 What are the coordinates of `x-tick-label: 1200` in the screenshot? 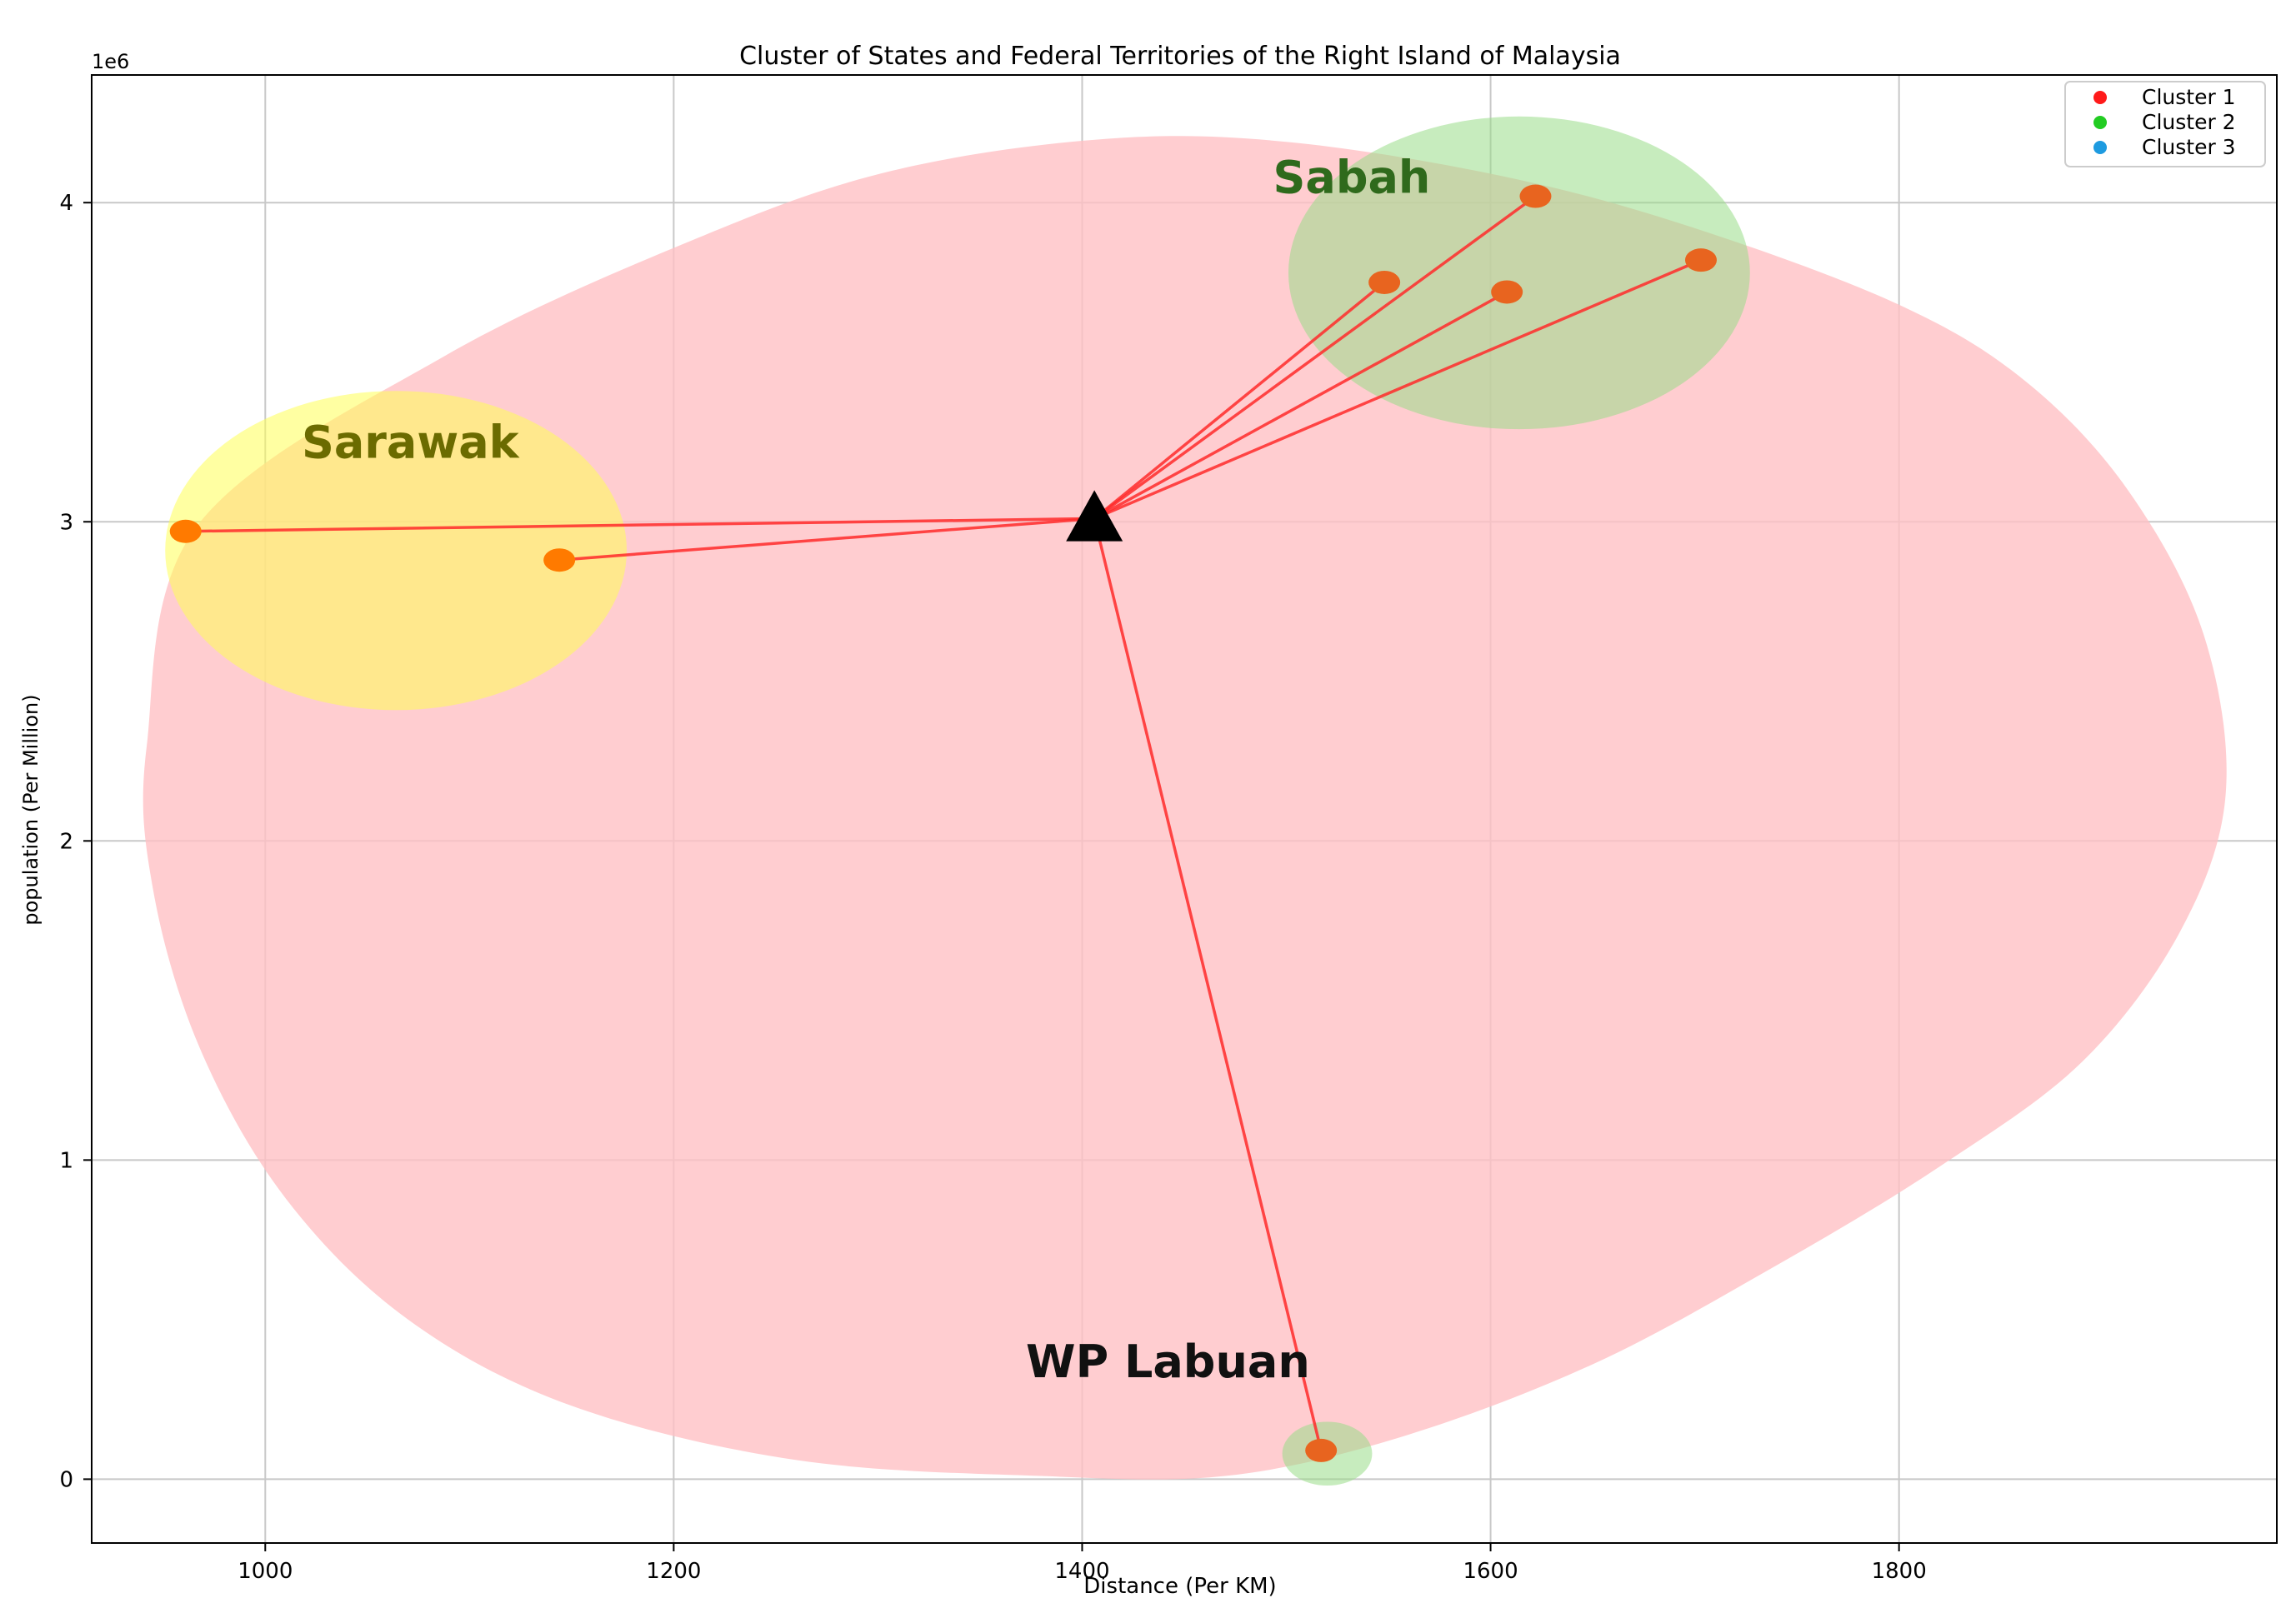 It's located at (673, 1571).